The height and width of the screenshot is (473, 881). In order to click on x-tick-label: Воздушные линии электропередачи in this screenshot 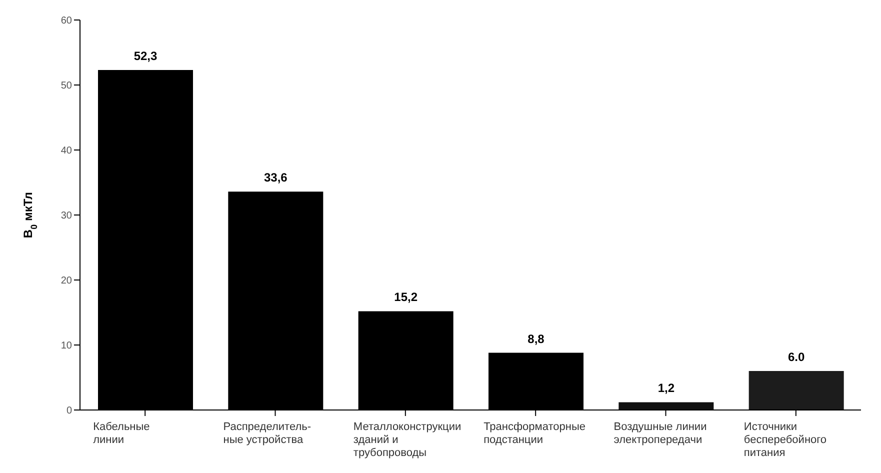, I will do `click(660, 433)`.